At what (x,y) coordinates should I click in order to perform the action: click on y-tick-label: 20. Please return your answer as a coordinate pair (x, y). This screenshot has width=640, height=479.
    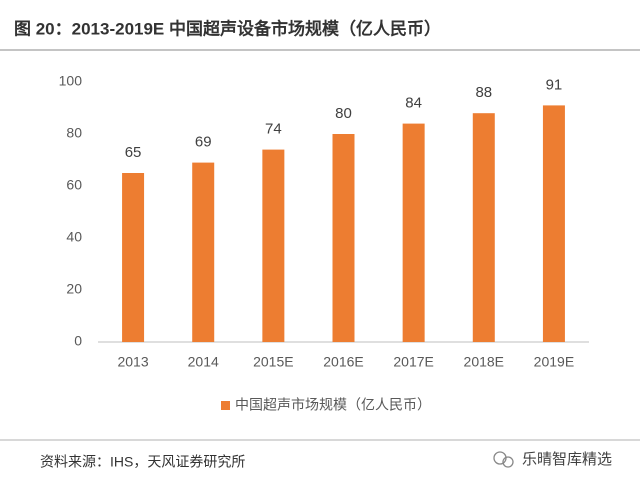
    Looking at the image, I should click on (74, 289).